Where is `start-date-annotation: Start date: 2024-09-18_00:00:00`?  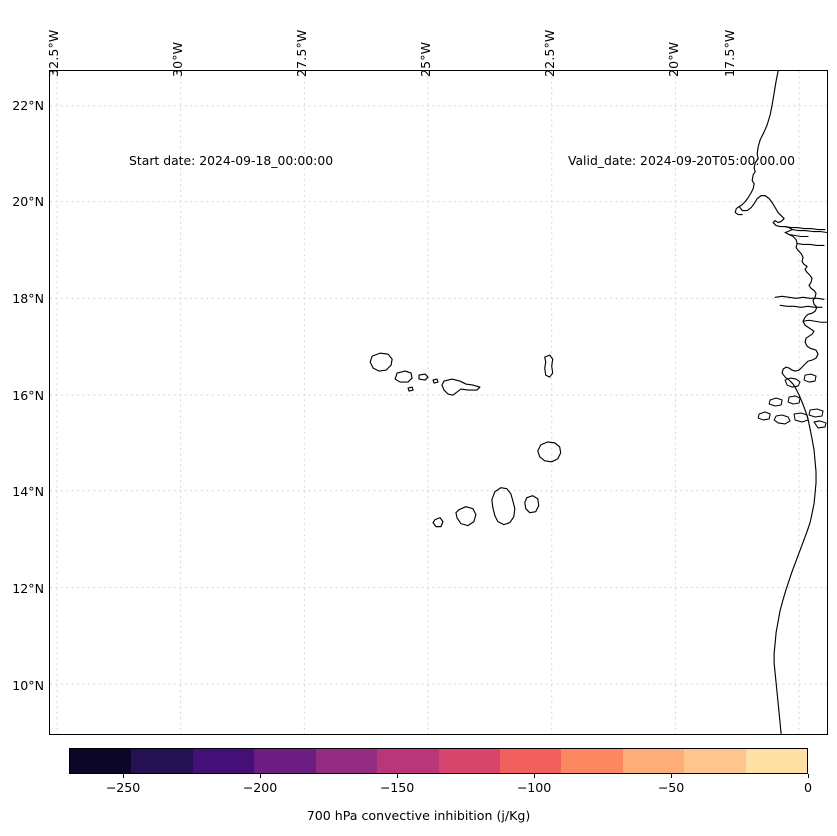 start-date-annotation: Start date: 2024-09-18_00:00:00 is located at coordinates (231, 160).